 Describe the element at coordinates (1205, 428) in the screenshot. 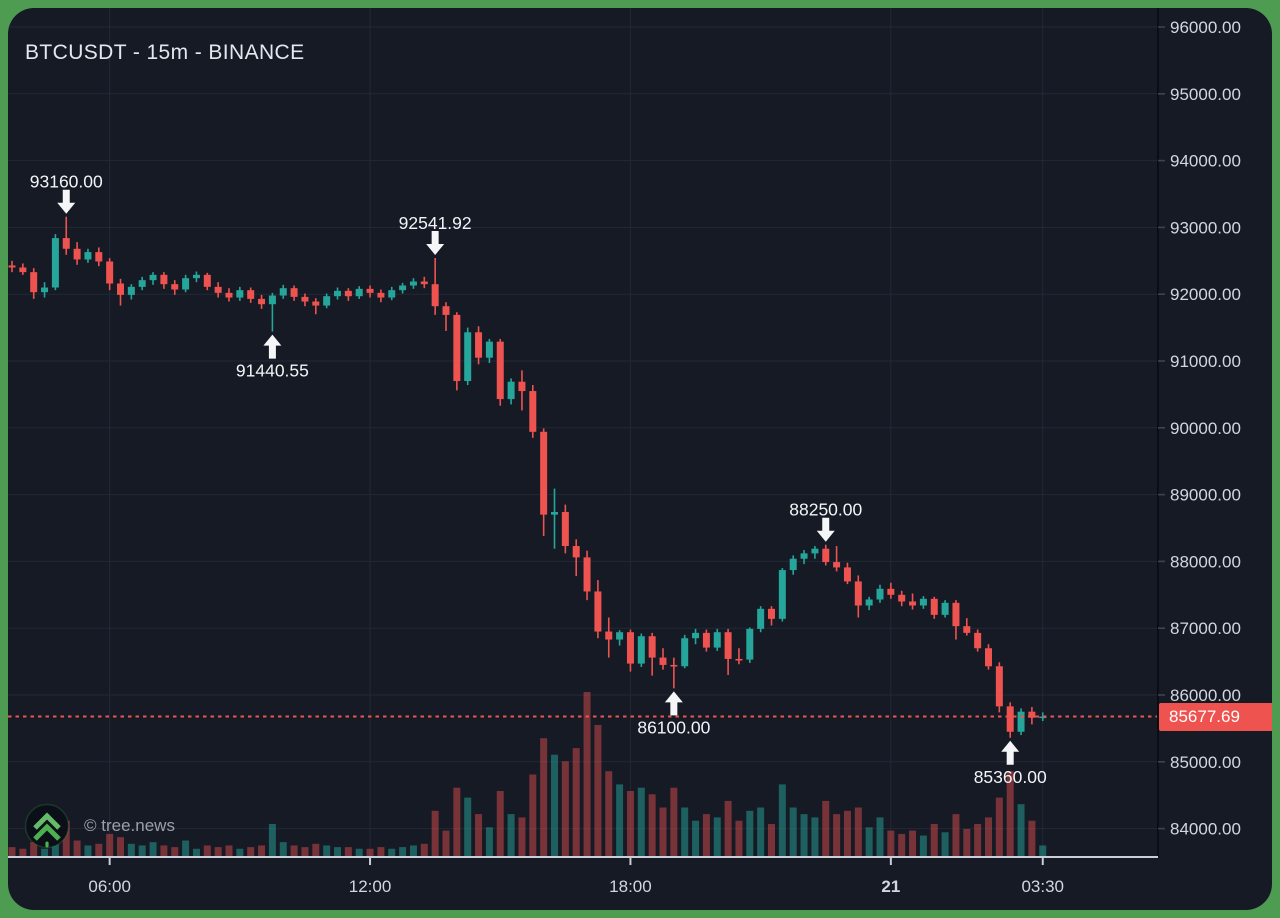

I see `price-tick-label: 90000.00` at that location.